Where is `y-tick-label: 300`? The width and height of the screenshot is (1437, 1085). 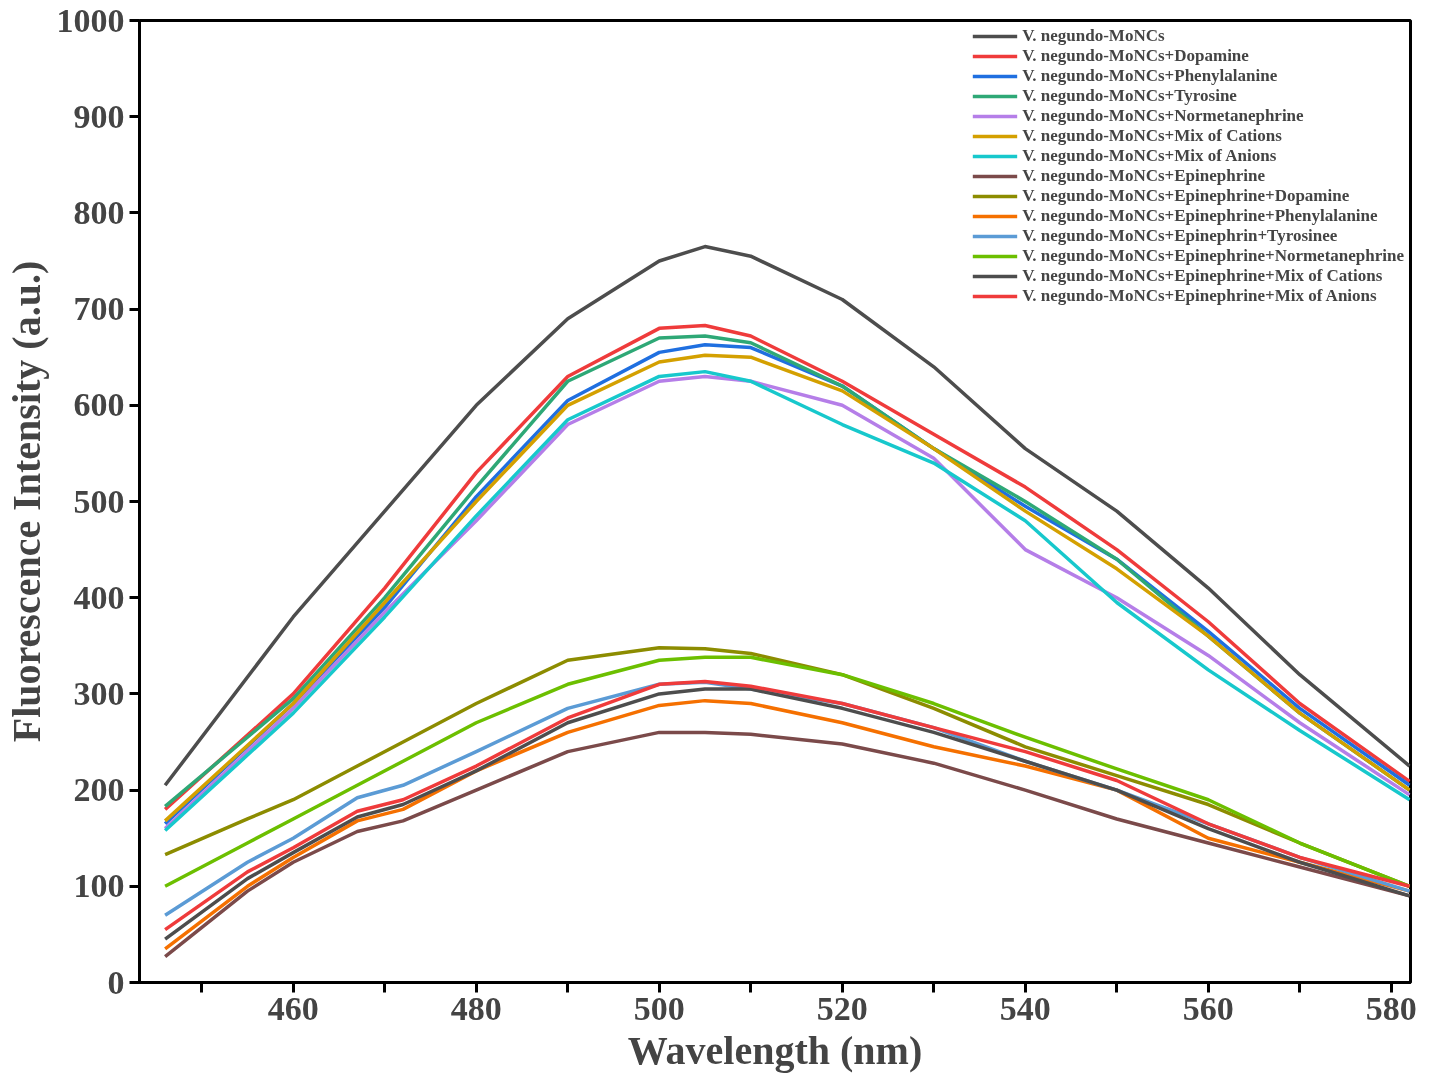
y-tick-label: 300 is located at coordinates (99, 693).